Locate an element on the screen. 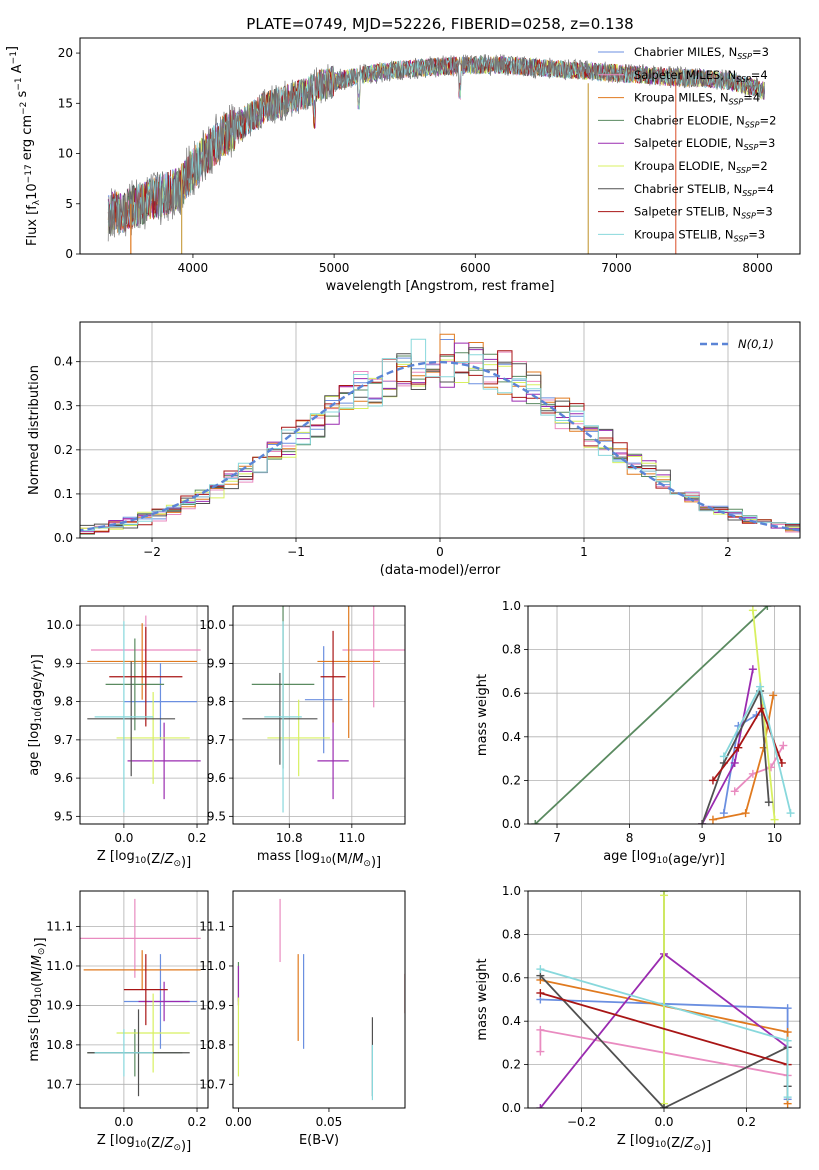 The image size is (819, 1170). x-axis-label: E(B-V) is located at coordinates (319, 1140).